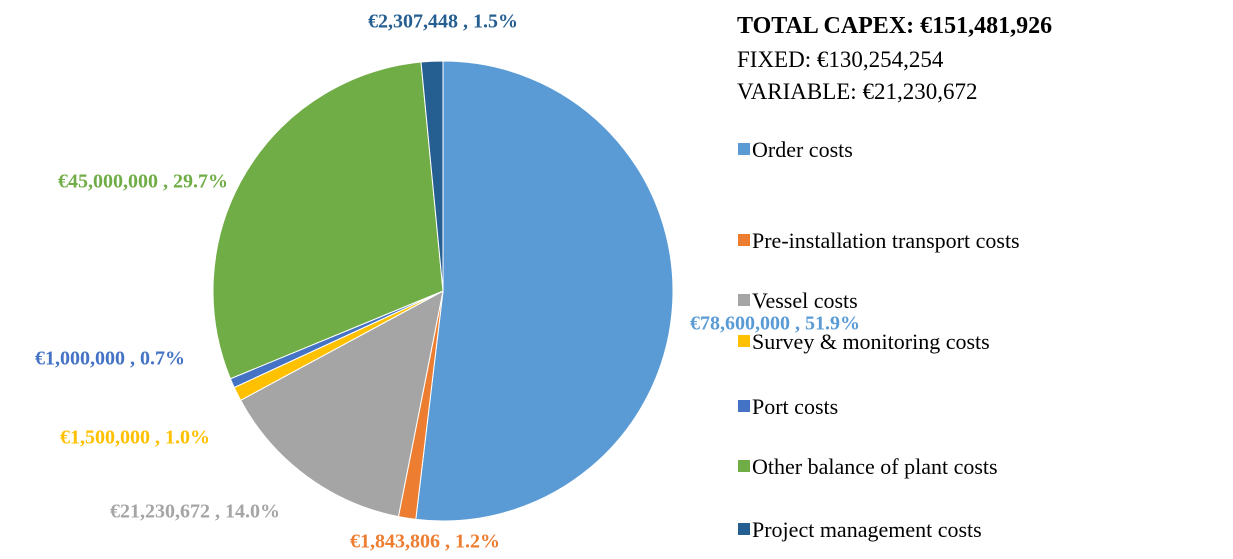  Describe the element at coordinates (425, 542) in the screenshot. I see `data-label: €1,843,806 , 1.2%` at that location.